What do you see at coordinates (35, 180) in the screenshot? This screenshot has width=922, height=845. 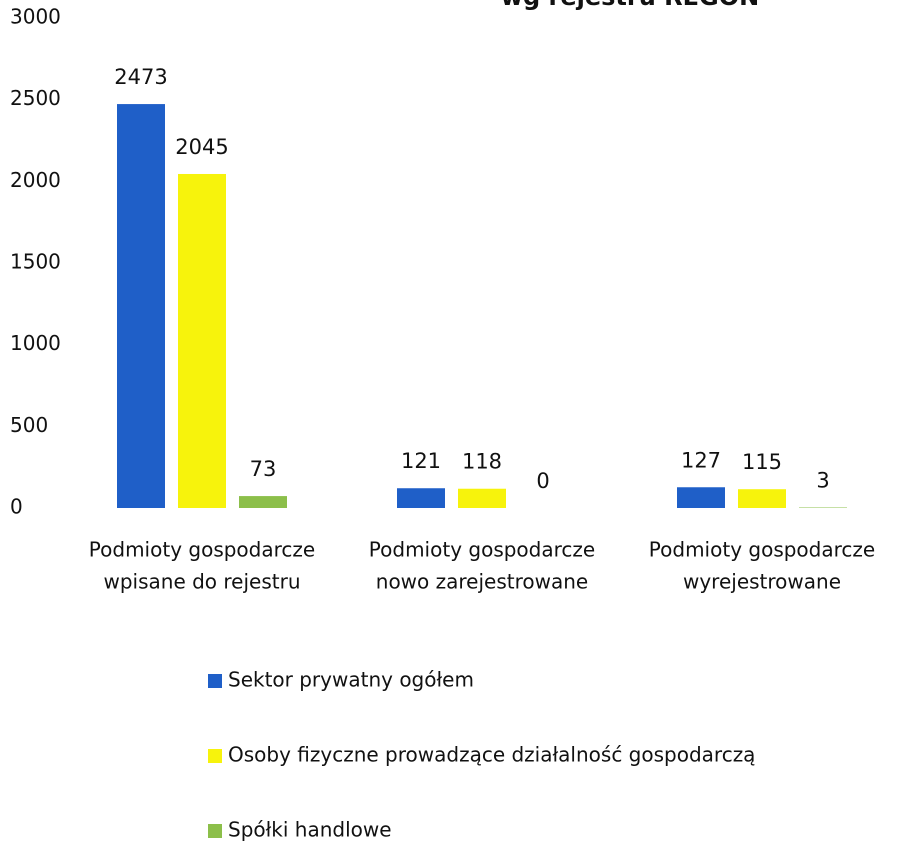 I see `y-tick-label: 2000` at bounding box center [35, 180].